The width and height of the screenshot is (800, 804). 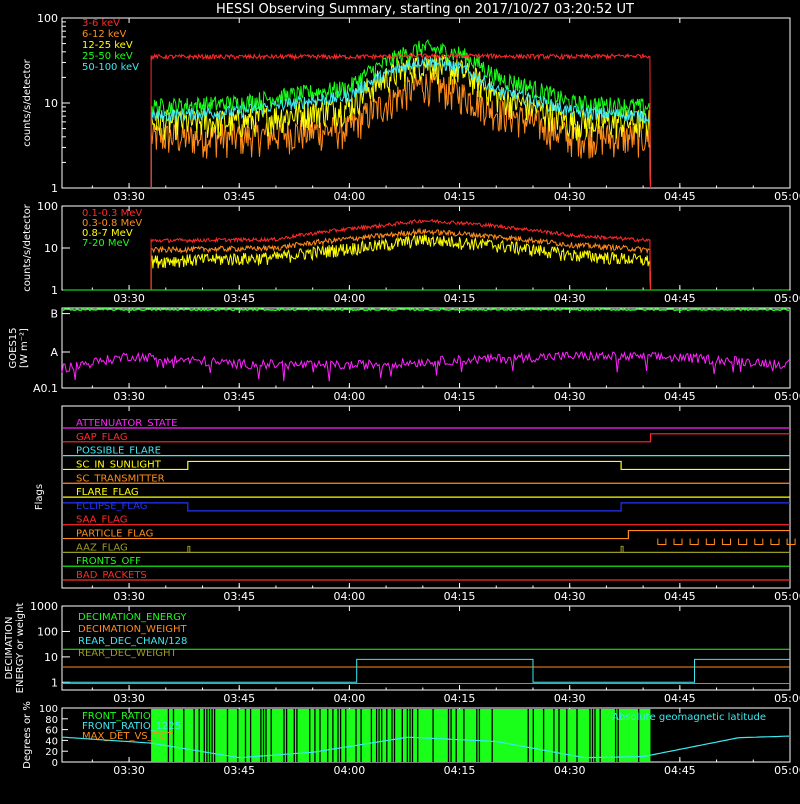 I want to click on panel-low-energy-legend-entry: 6-12 keV, so click(x=104, y=34).